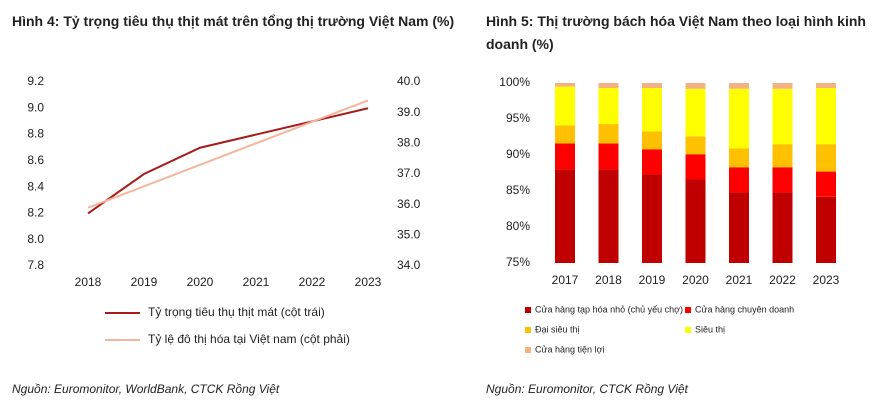 This screenshot has height=409, width=880. I want to click on y2-tick-label: 34.0, so click(409, 265).